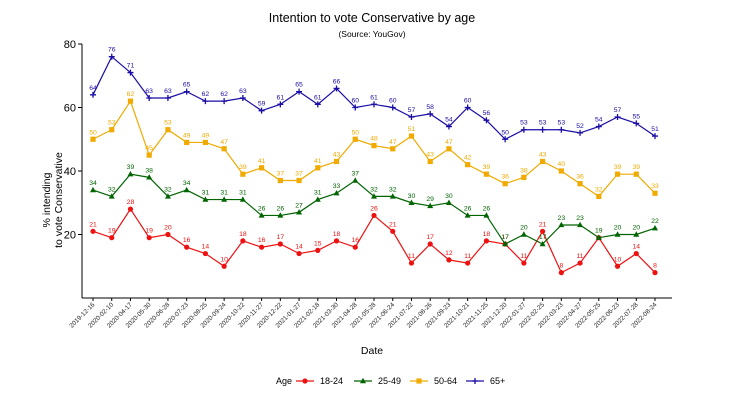  What do you see at coordinates (112, 50) in the screenshot?
I see `data-label: 76` at bounding box center [112, 50].